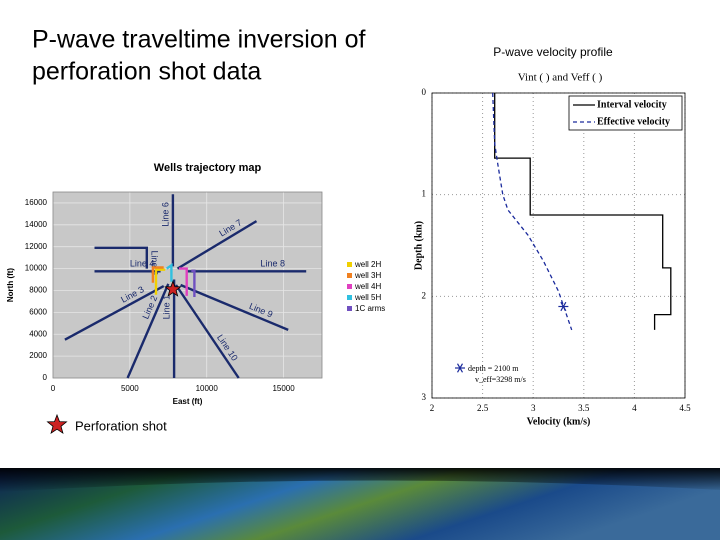 This screenshot has width=720, height=540. What do you see at coordinates (207, 388) in the screenshot?
I see `x-tick-label: 10000` at bounding box center [207, 388].